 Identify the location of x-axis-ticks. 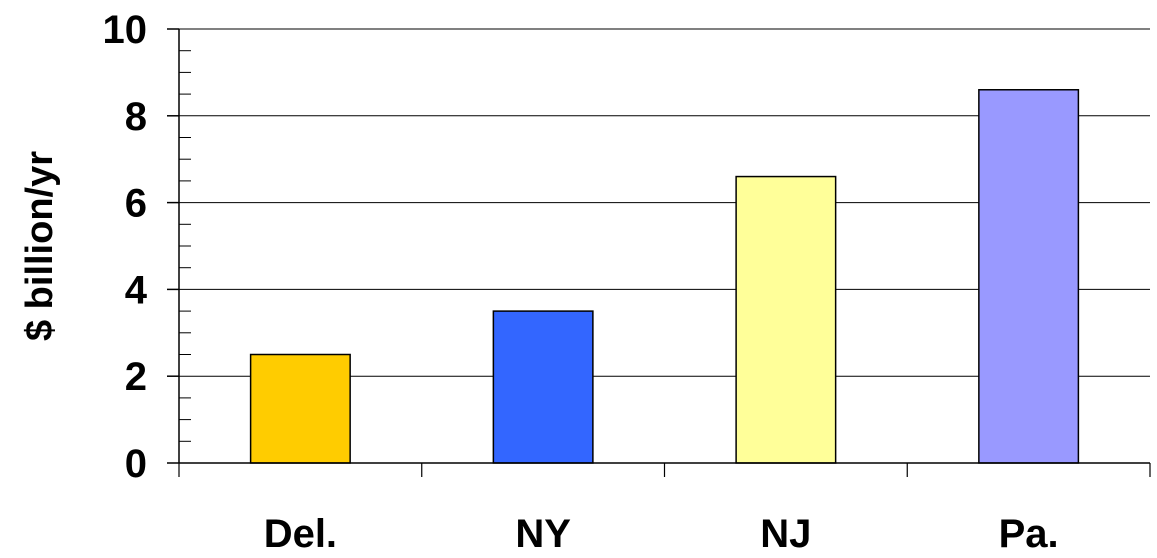
(664, 470).